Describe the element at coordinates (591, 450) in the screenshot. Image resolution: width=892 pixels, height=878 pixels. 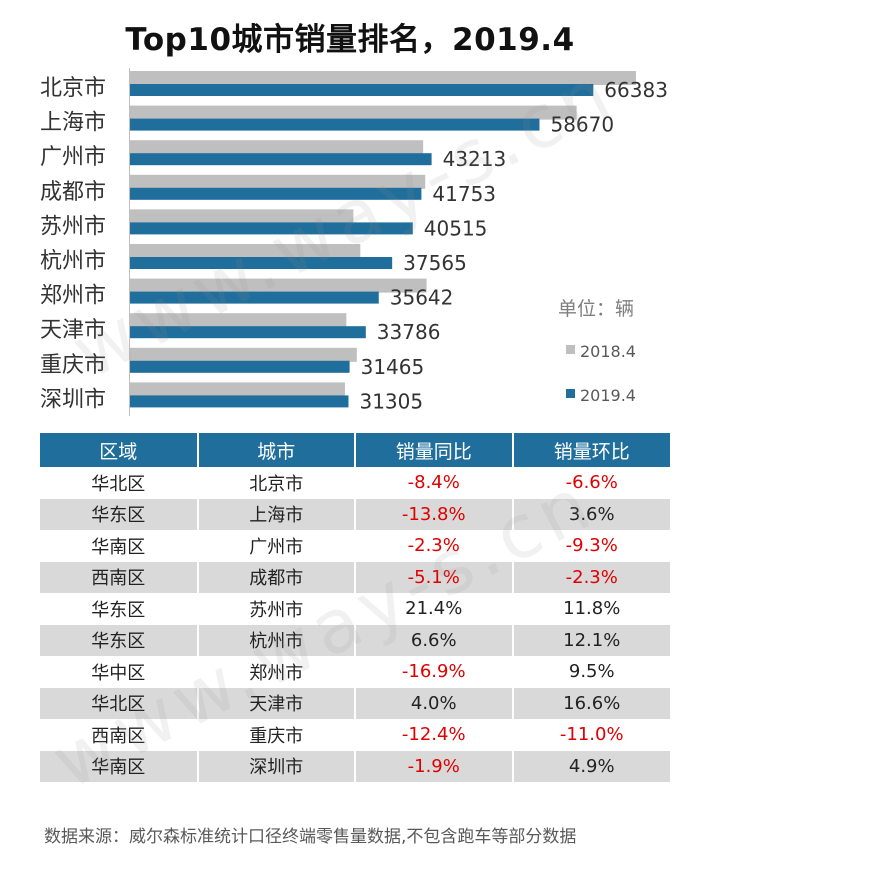
I see `table-header-cell: 销量环比` at that location.